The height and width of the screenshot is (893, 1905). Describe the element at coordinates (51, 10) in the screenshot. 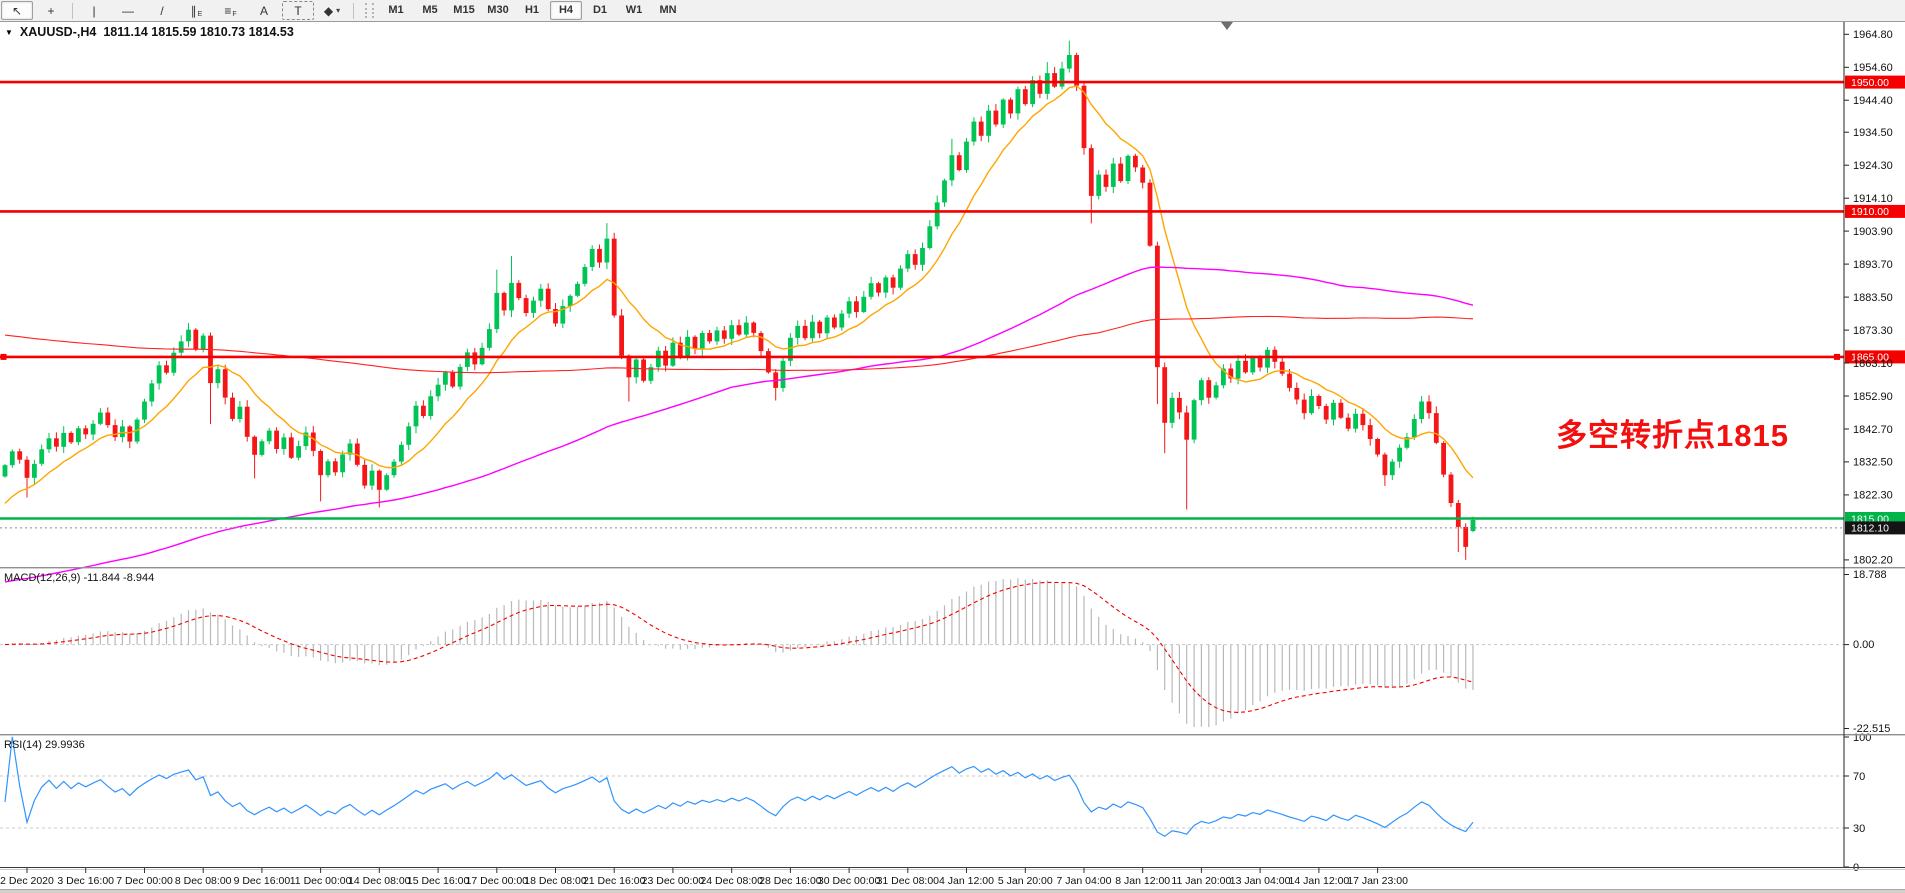

I see `crosshair-tool-button: +` at that location.